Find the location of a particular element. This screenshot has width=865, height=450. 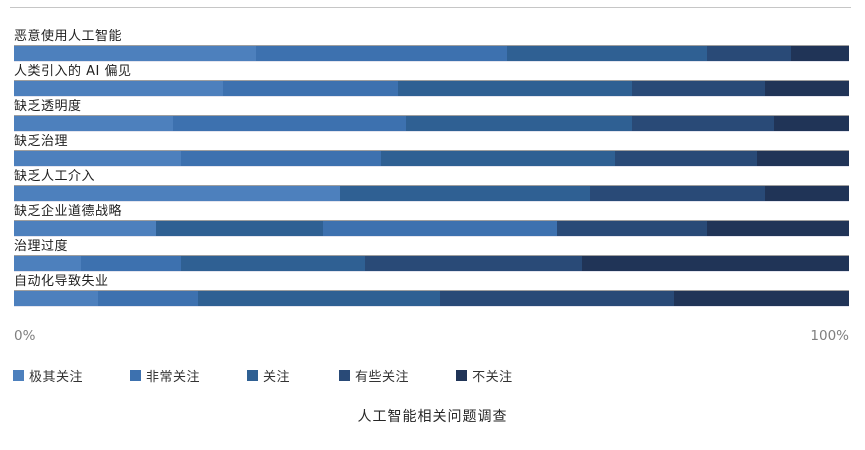

bar-row: 治理过度 is located at coordinates (431, 256).